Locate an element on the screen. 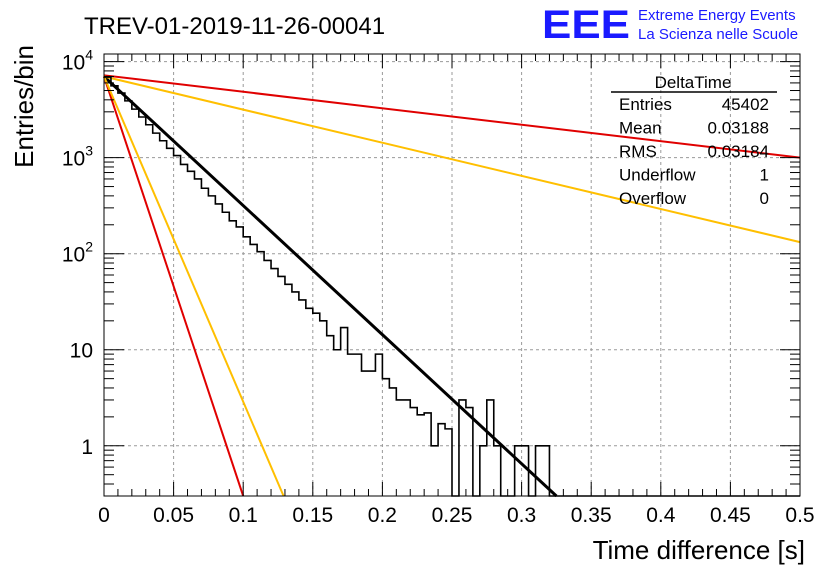  stats-row-value: 1 is located at coordinates (764, 175).